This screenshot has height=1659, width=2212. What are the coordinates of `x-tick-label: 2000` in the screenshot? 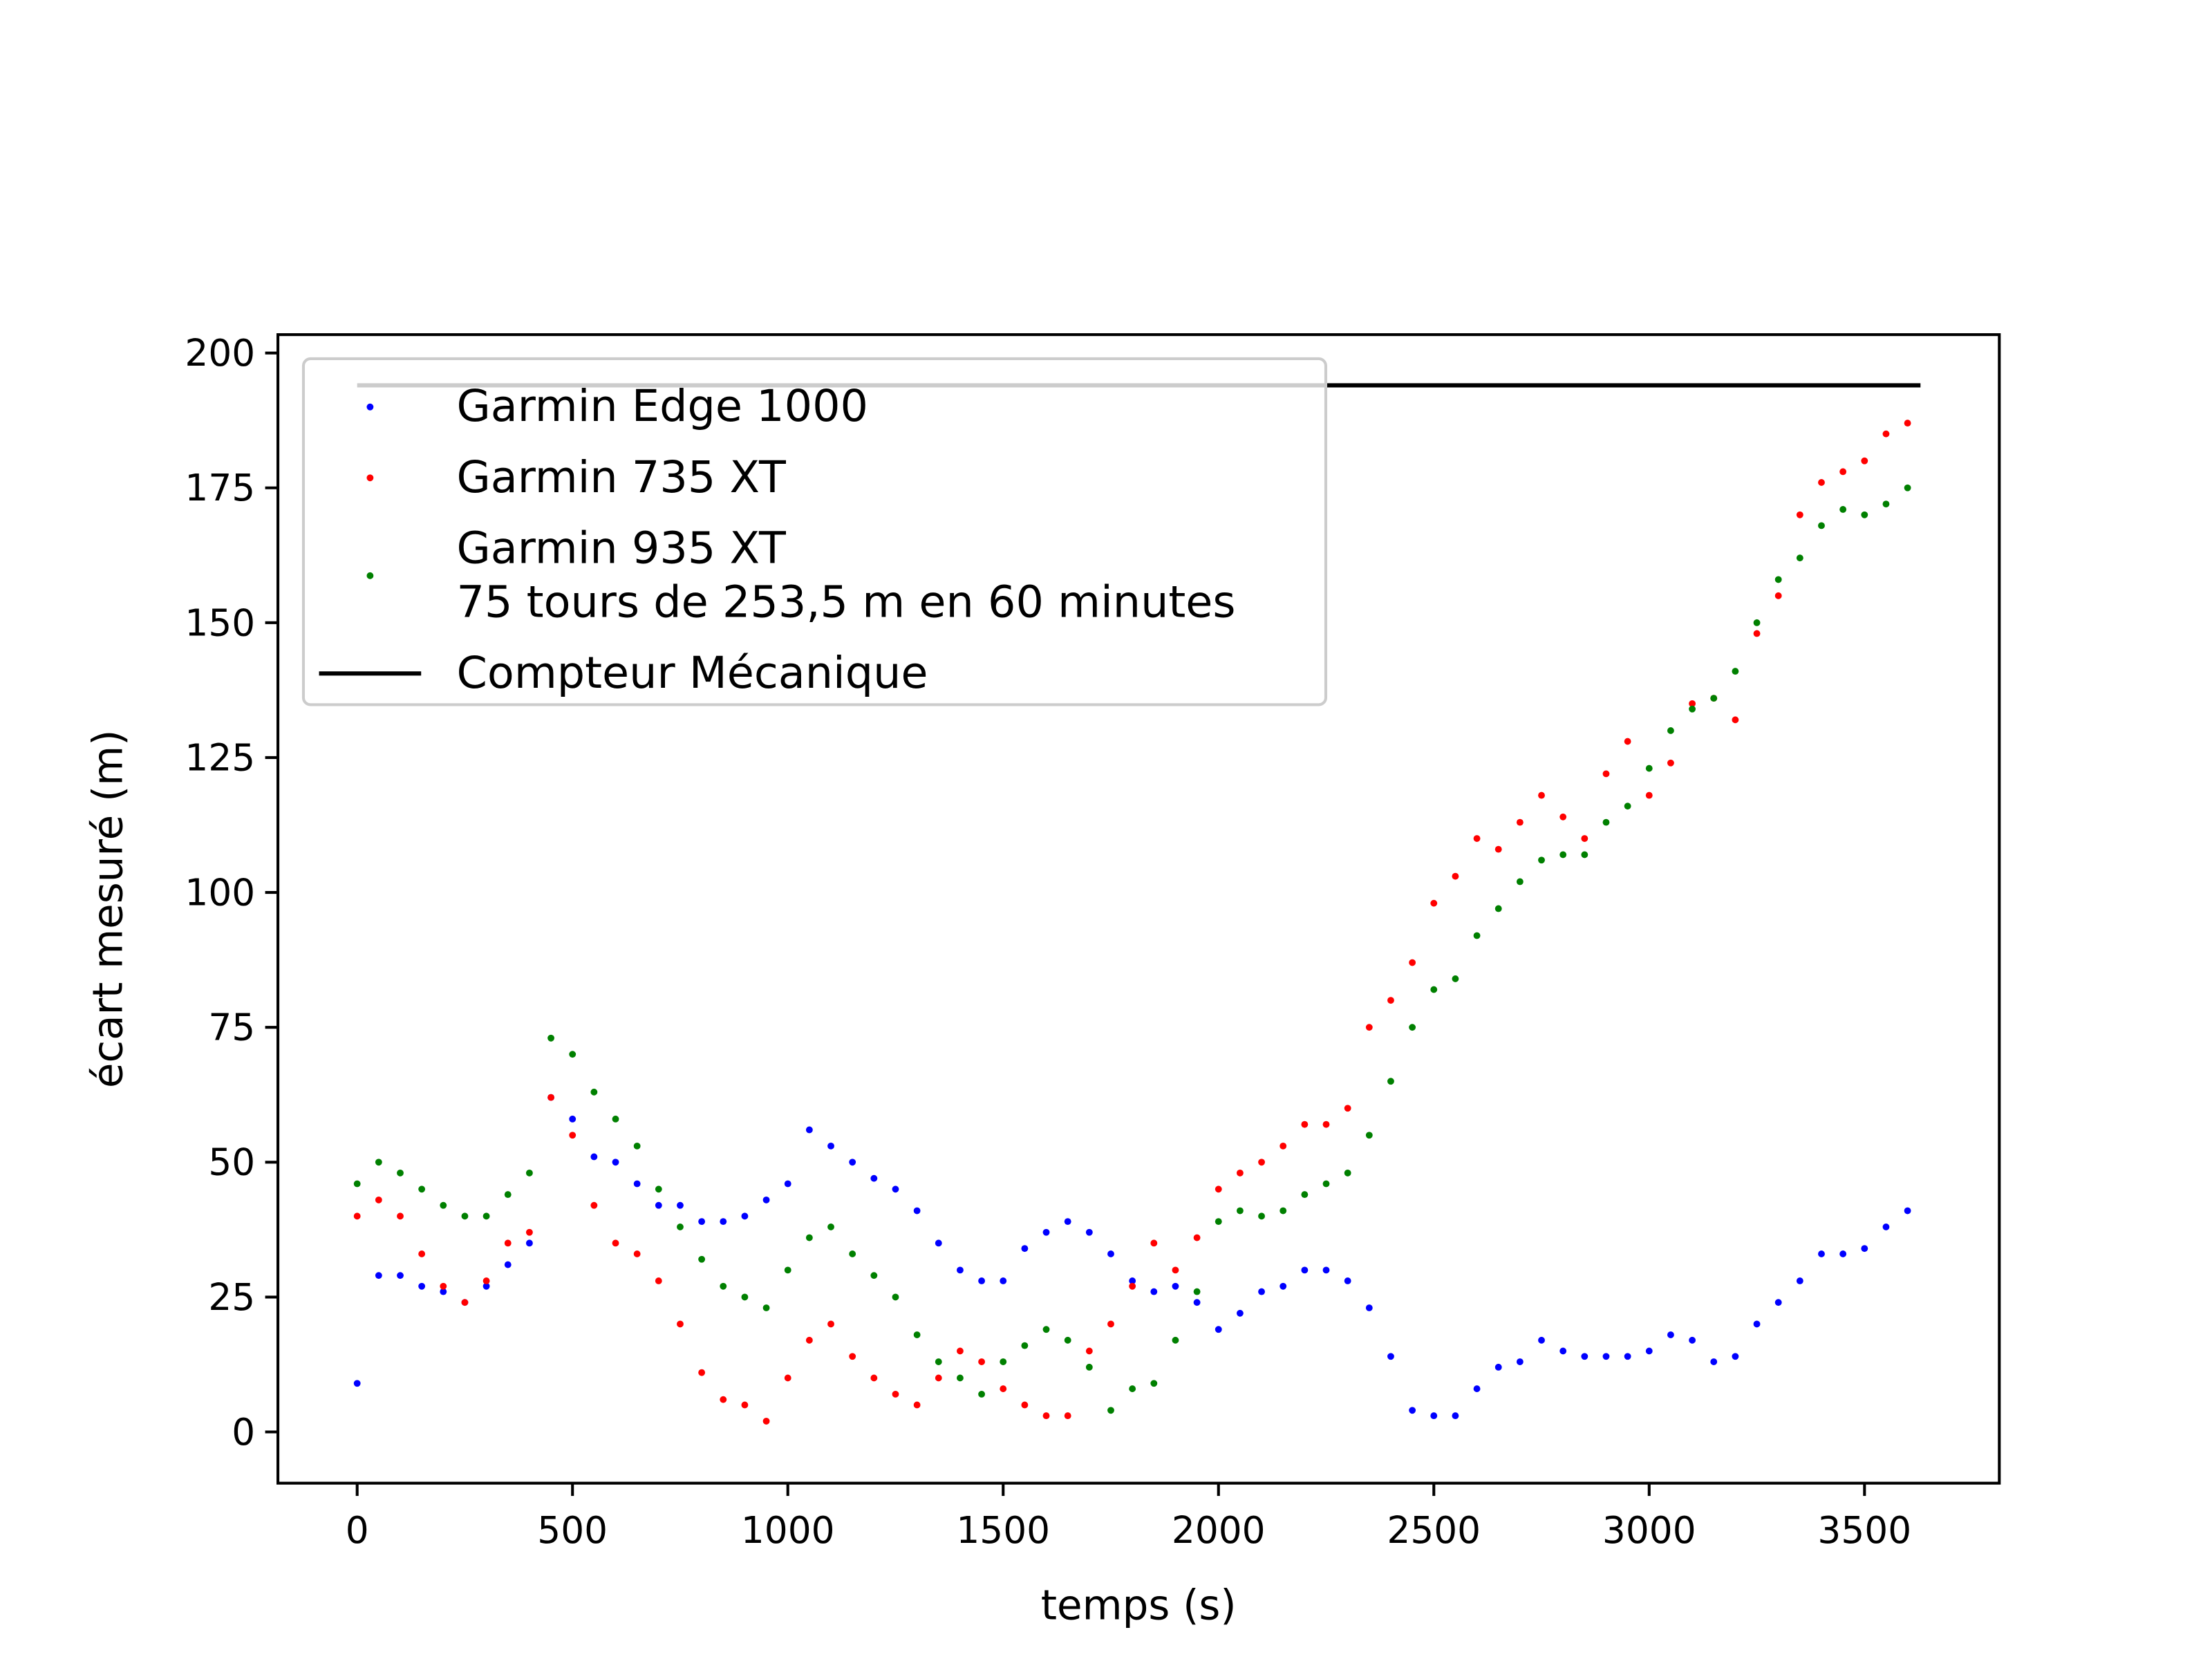 It's located at (1219, 1530).